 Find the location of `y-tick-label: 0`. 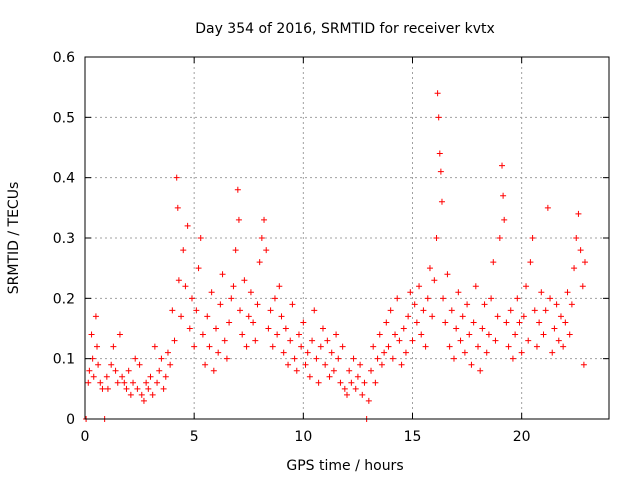

y-tick-label: 0 is located at coordinates (70, 420).